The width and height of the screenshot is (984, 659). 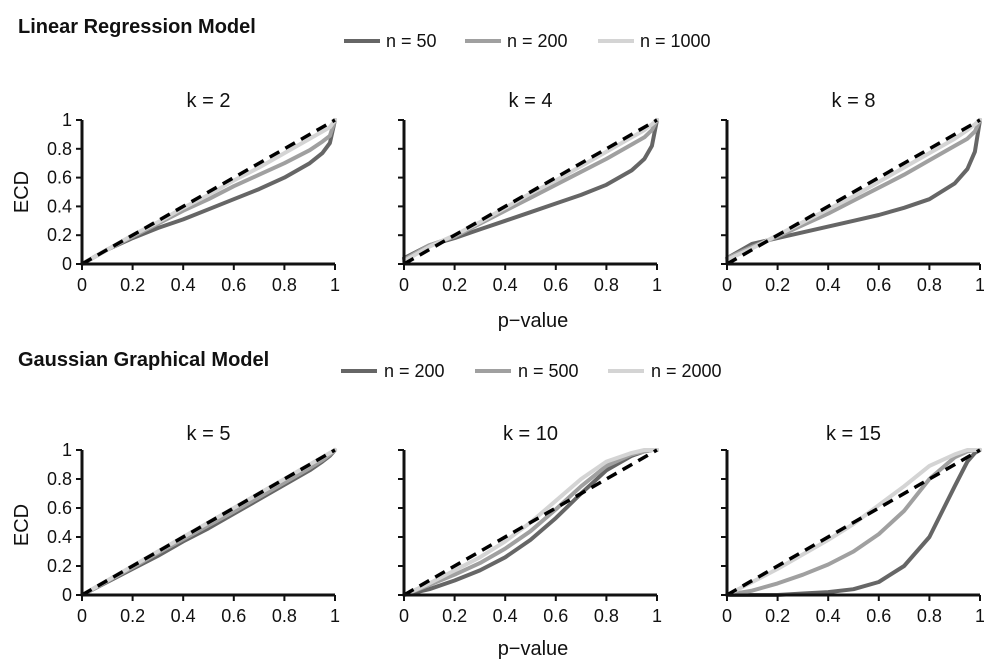 I want to click on legend-label-series-1: n = 200, so click(x=414, y=371).